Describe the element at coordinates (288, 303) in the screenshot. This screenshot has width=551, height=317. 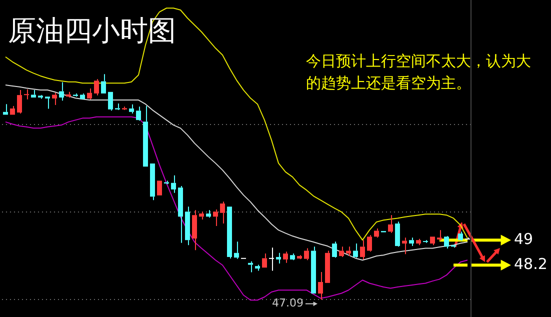
I see `annotation: 47.09` at that location.